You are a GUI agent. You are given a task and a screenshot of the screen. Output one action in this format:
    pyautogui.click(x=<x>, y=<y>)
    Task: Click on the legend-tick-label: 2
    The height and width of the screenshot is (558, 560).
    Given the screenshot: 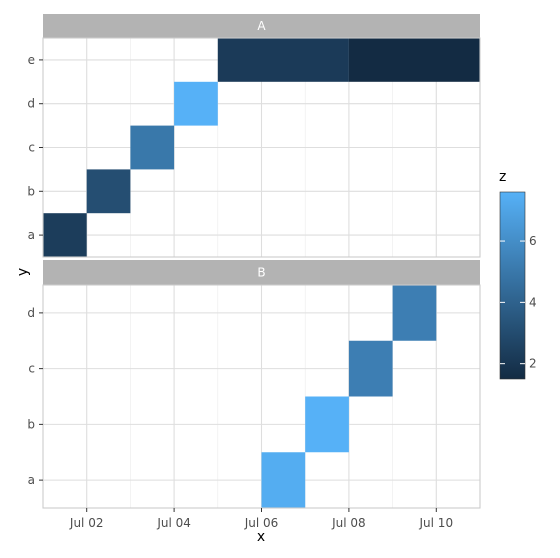 What is the action you would take?
    pyautogui.click(x=533, y=364)
    